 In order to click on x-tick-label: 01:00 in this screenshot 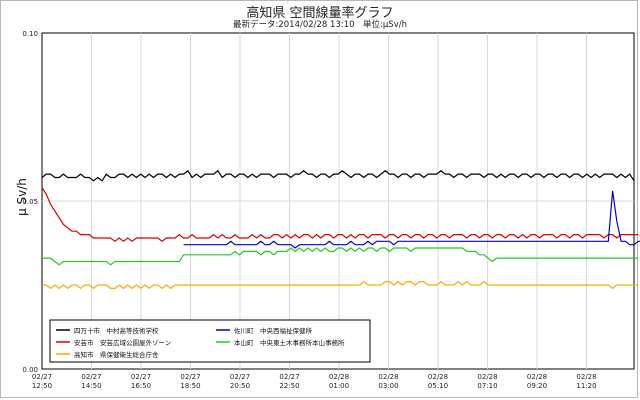, I will do `click(339, 386)`.